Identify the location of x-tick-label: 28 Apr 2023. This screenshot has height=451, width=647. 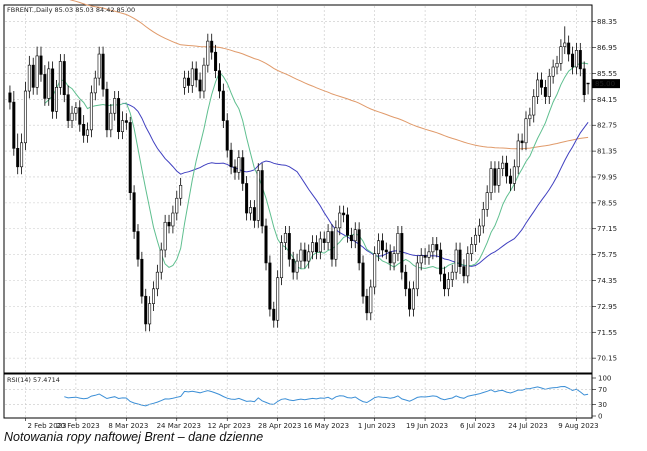
(279, 426).